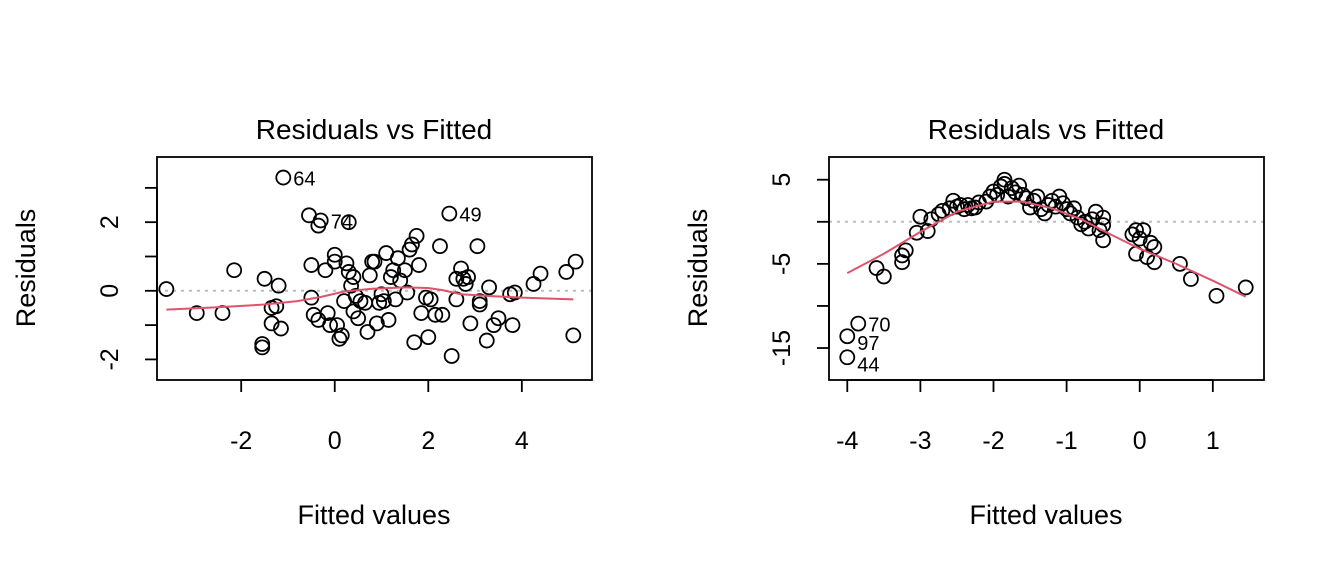 Image resolution: width=1344 pixels, height=581 pixels. Describe the element at coordinates (1066, 441) in the screenshot. I see `x-tick-label: -1` at that location.